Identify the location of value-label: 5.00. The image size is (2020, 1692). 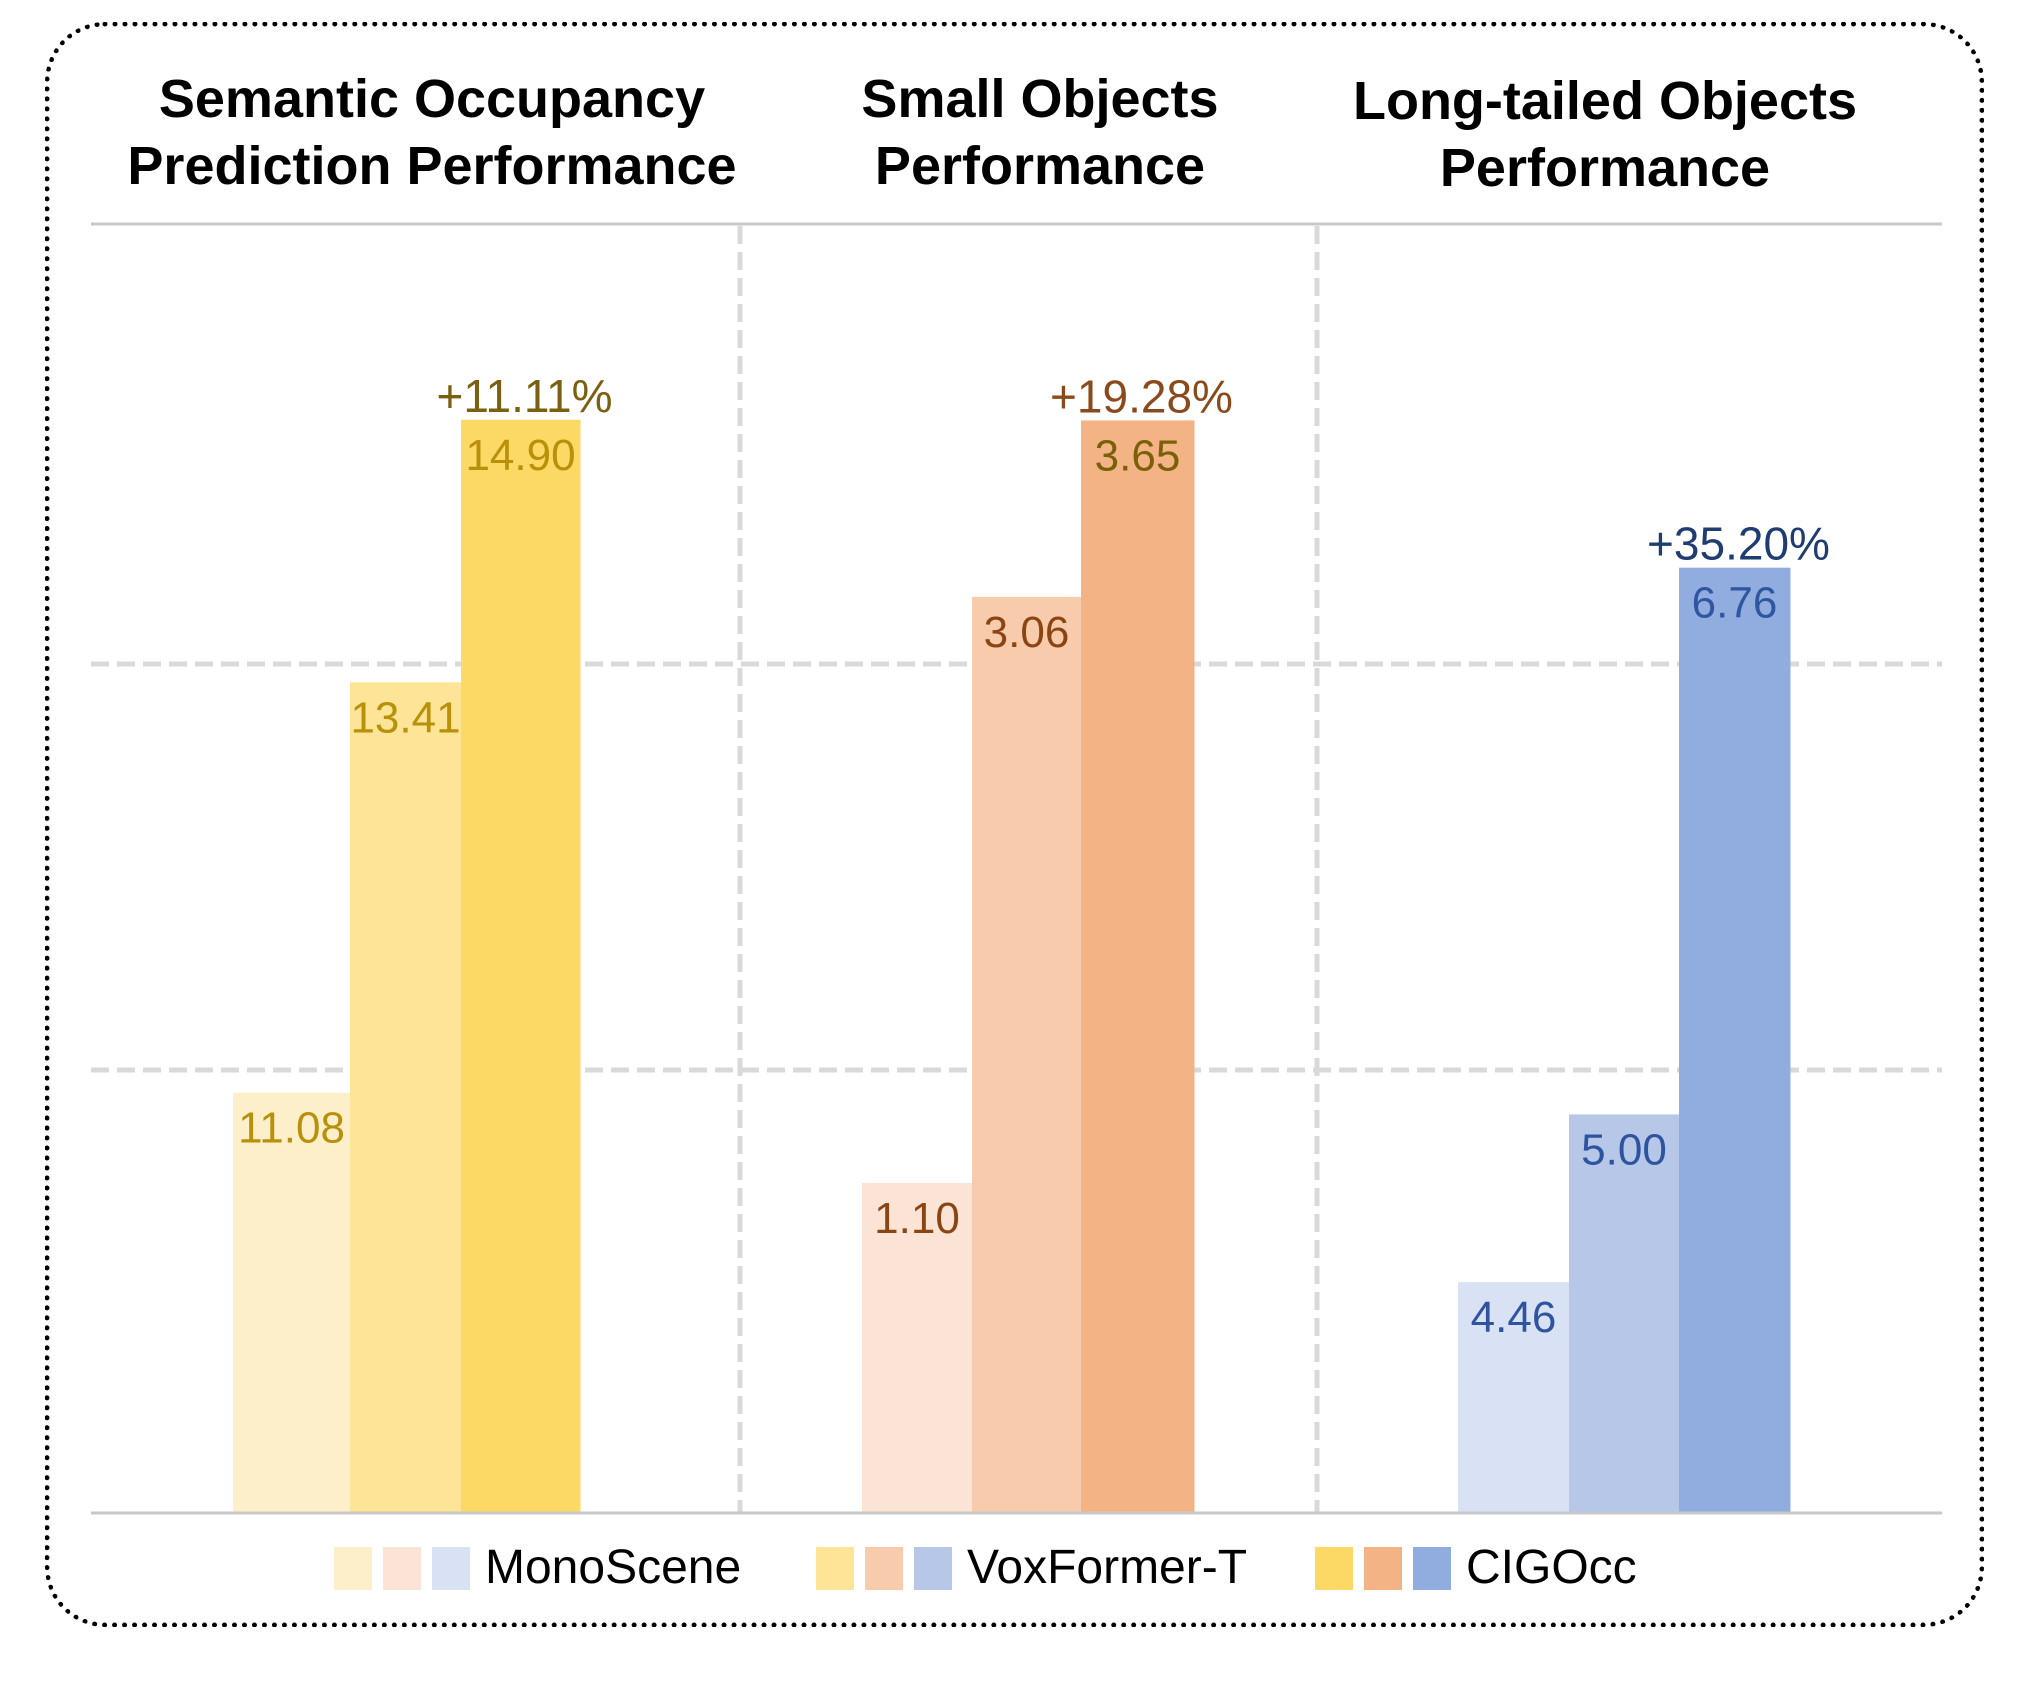
(1624, 1149).